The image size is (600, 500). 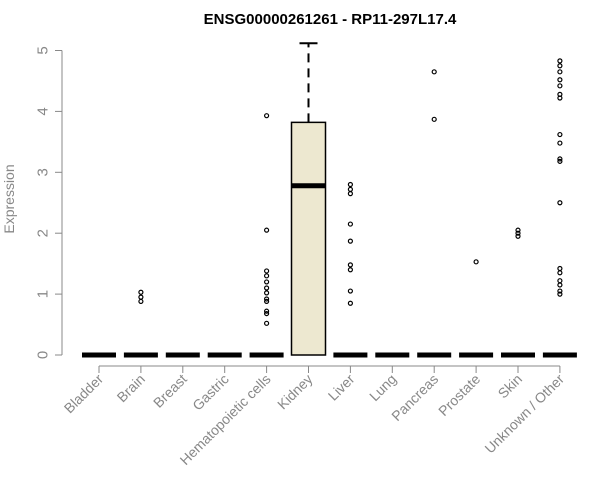 What do you see at coordinates (459, 395) in the screenshot?
I see `x-tick-label: Prostate` at bounding box center [459, 395].